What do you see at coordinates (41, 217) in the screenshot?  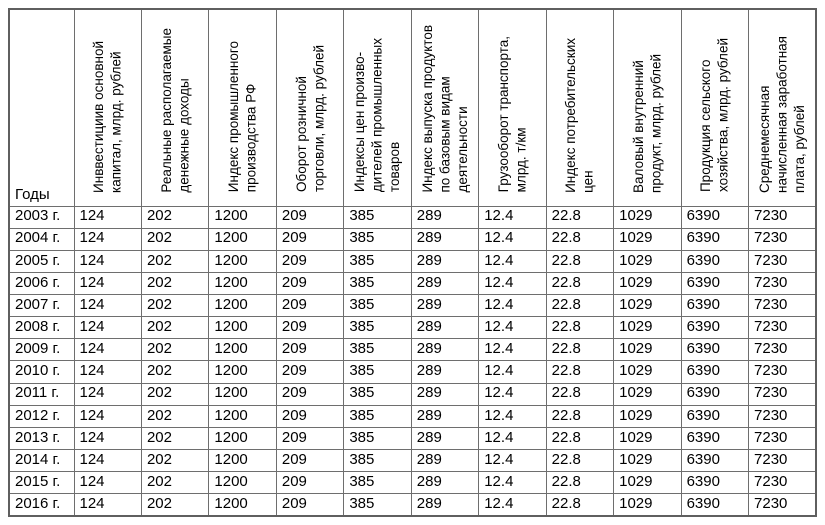 I see `year-cell: 2003 г.` at bounding box center [41, 217].